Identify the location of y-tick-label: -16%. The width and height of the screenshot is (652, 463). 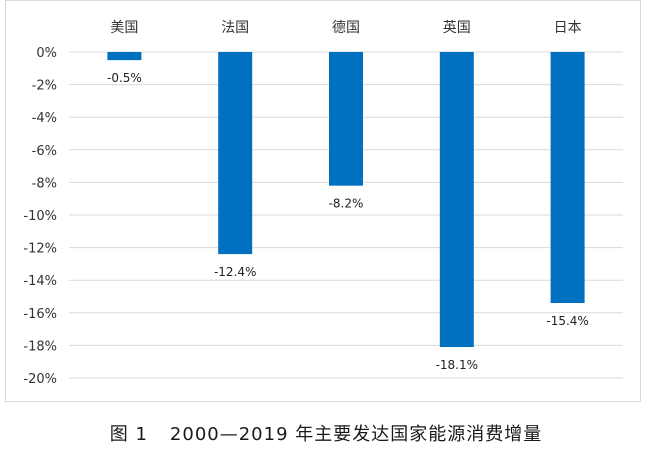
(40, 314).